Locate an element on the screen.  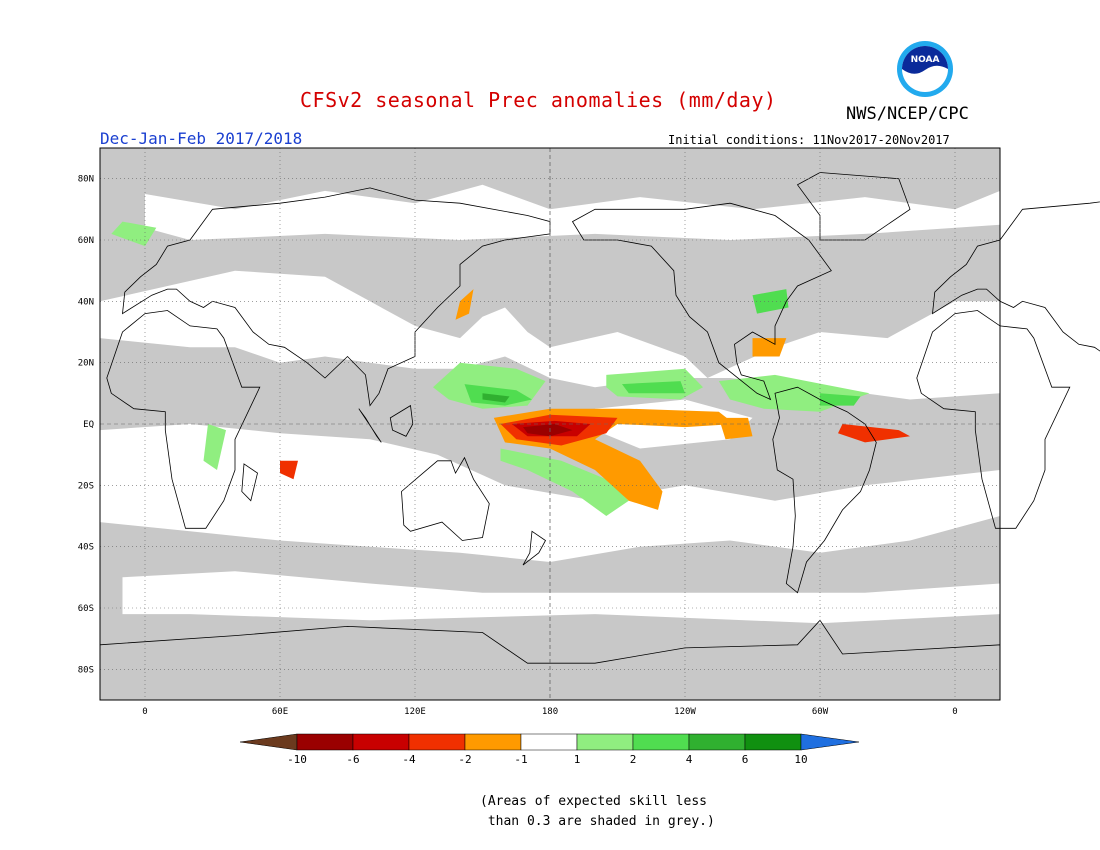
noaa-logo-icon: NOAA is located at coordinates (925, 69).